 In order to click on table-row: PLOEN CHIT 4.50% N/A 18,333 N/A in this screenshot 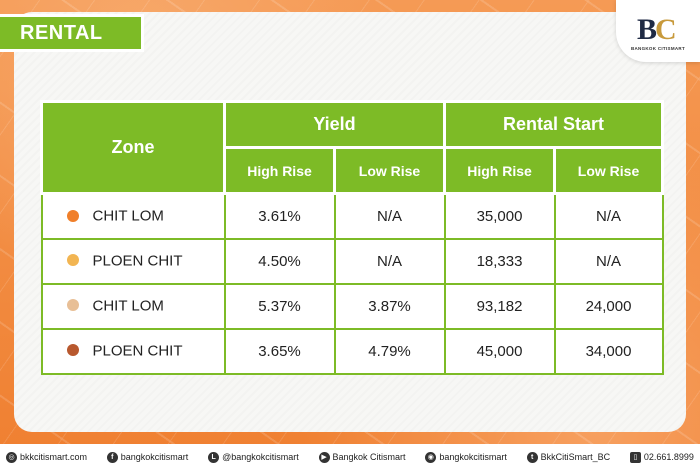, I will do `click(352, 261)`.